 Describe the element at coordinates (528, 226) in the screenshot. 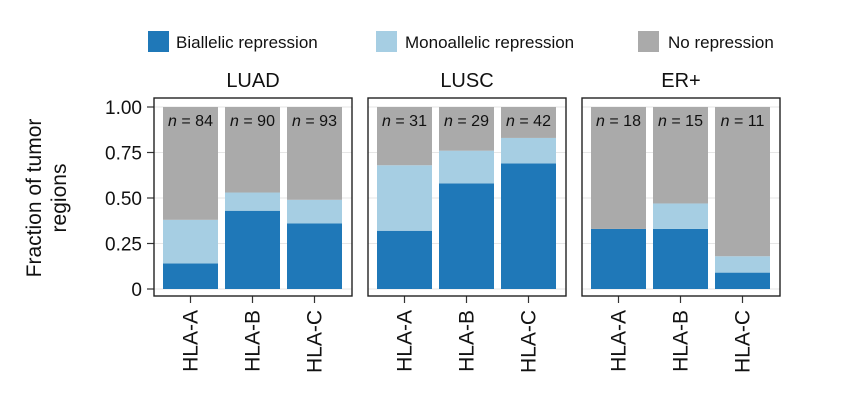

I see `bar-lusc-hla-c-biallelic-repression` at that location.